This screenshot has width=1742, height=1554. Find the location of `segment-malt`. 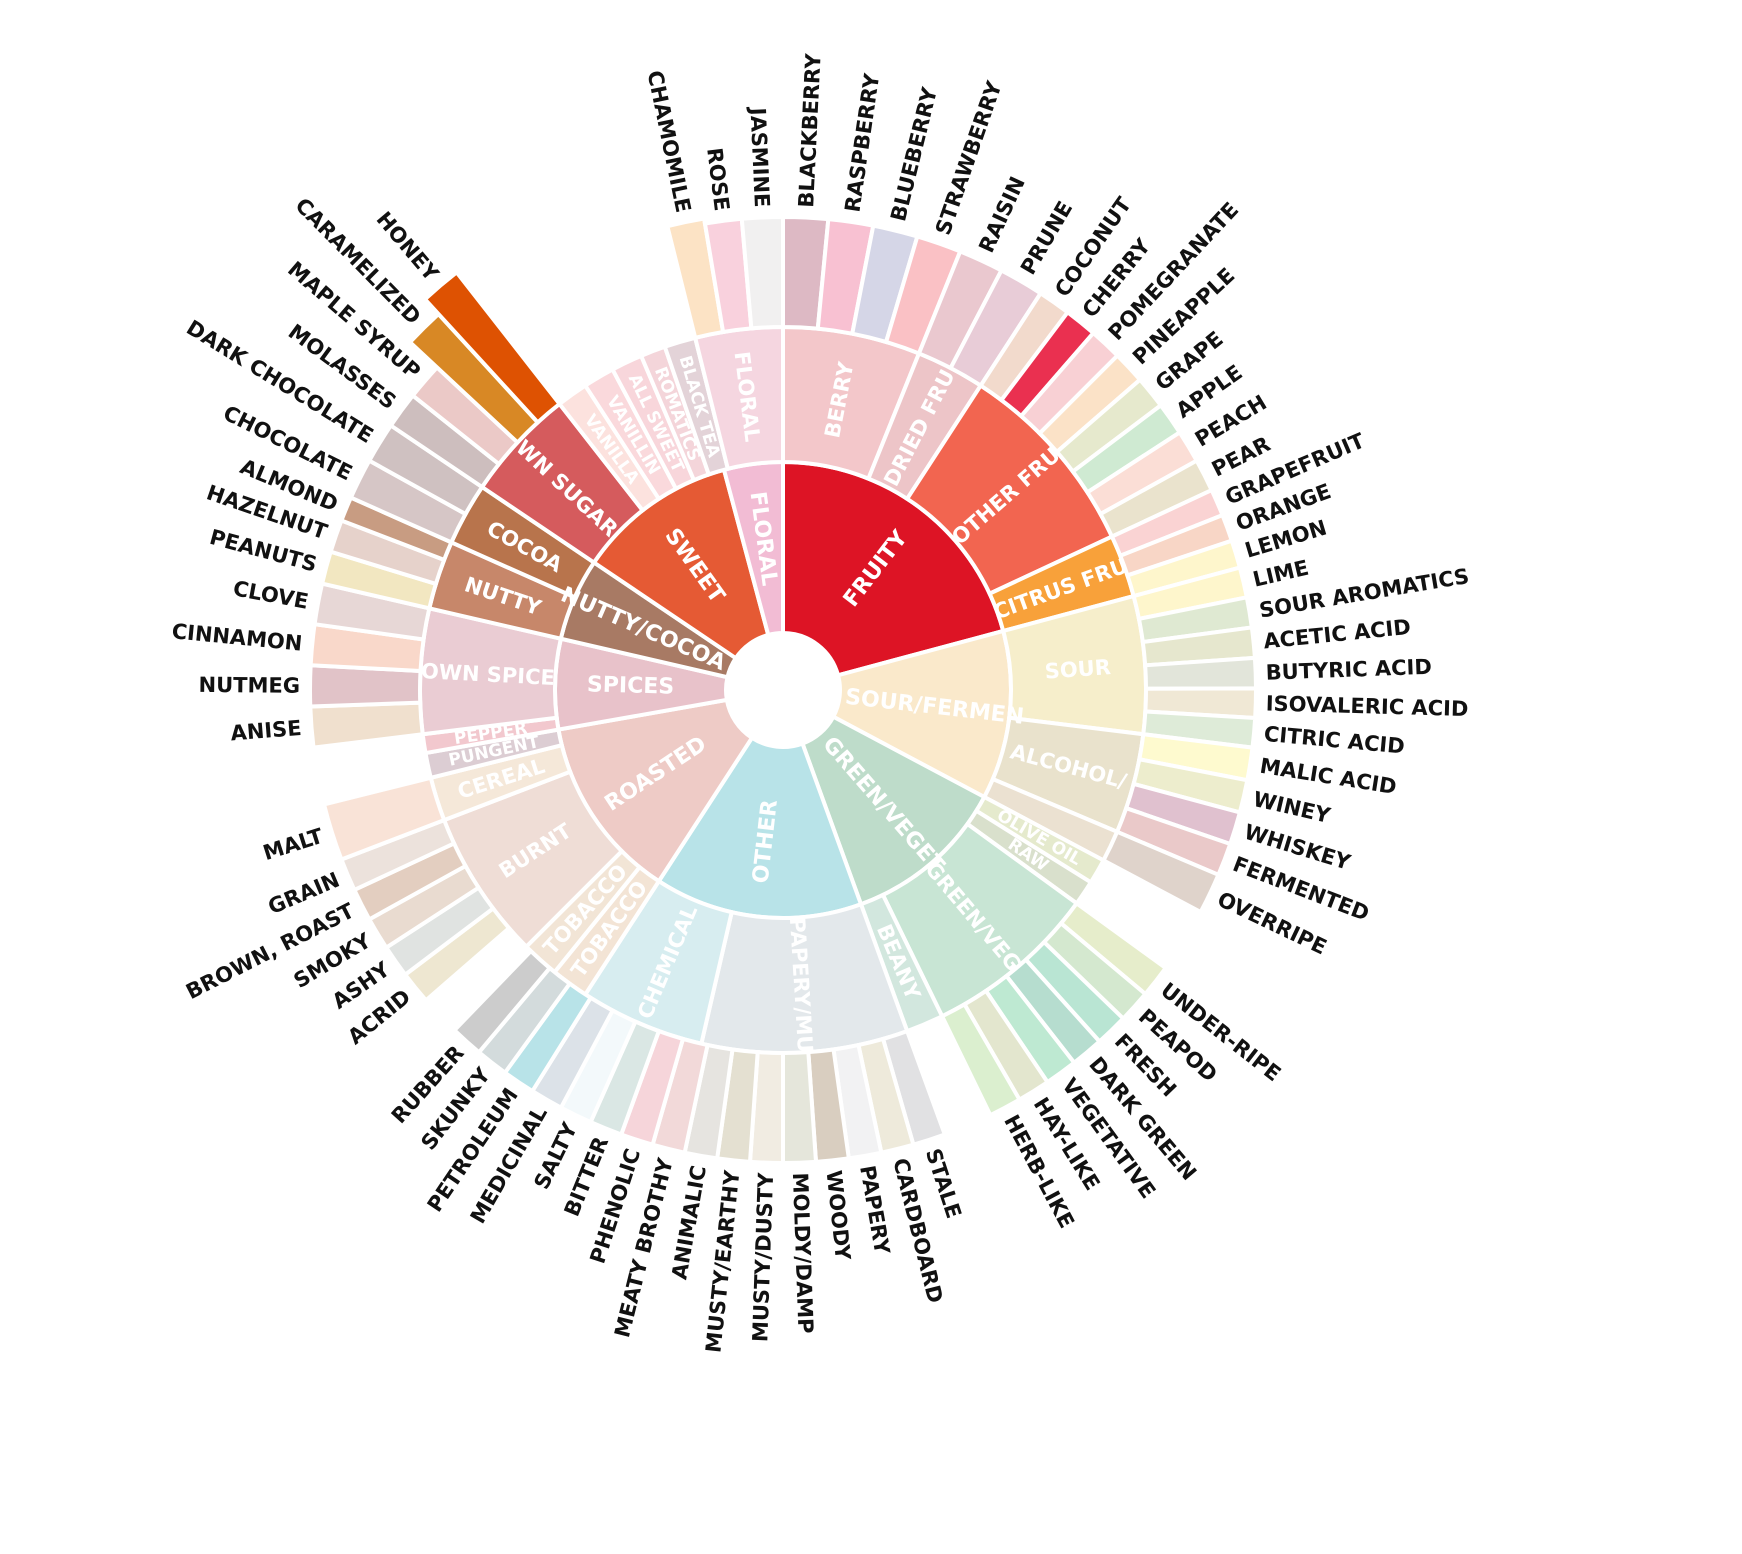

segment-malt is located at coordinates (384, 819).